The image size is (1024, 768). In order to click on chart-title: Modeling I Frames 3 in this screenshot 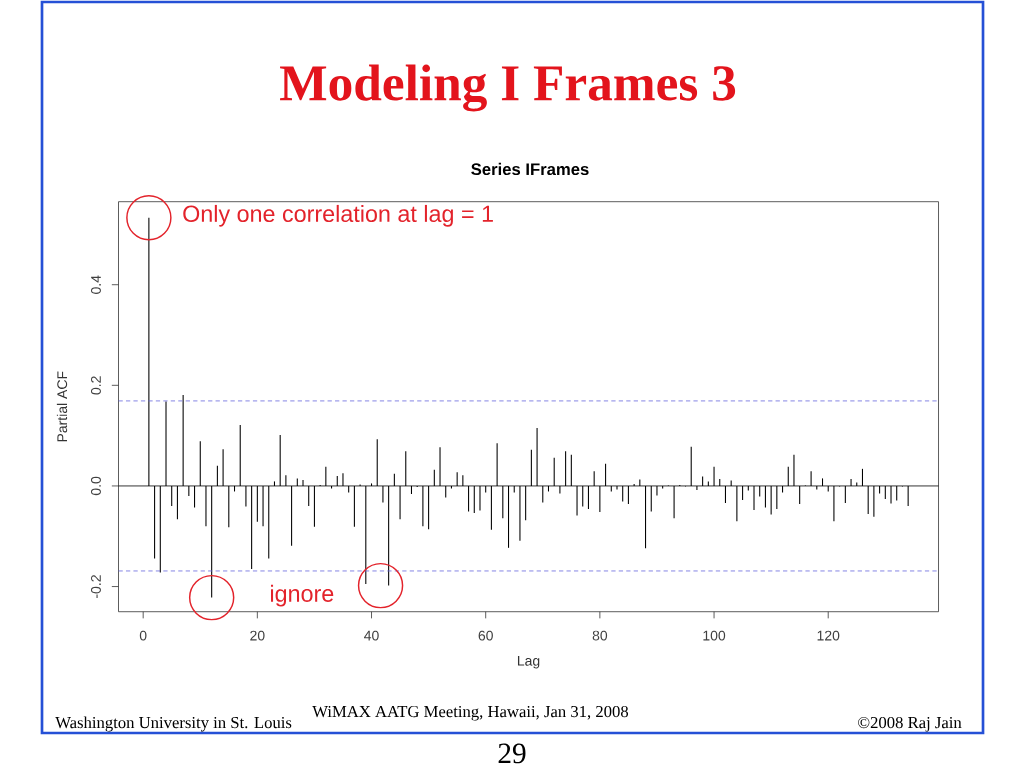, I will do `click(508, 88)`.